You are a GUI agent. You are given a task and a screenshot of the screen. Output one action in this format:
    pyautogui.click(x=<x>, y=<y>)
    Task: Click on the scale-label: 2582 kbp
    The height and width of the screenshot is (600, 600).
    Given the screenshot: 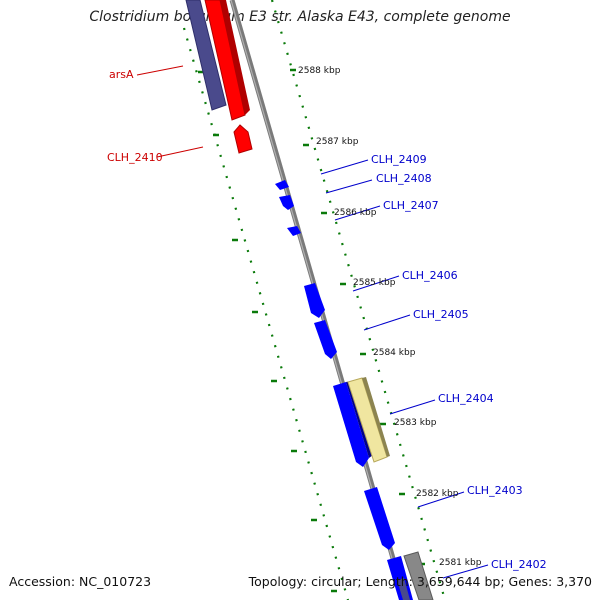 What is the action you would take?
    pyautogui.click(x=437, y=494)
    